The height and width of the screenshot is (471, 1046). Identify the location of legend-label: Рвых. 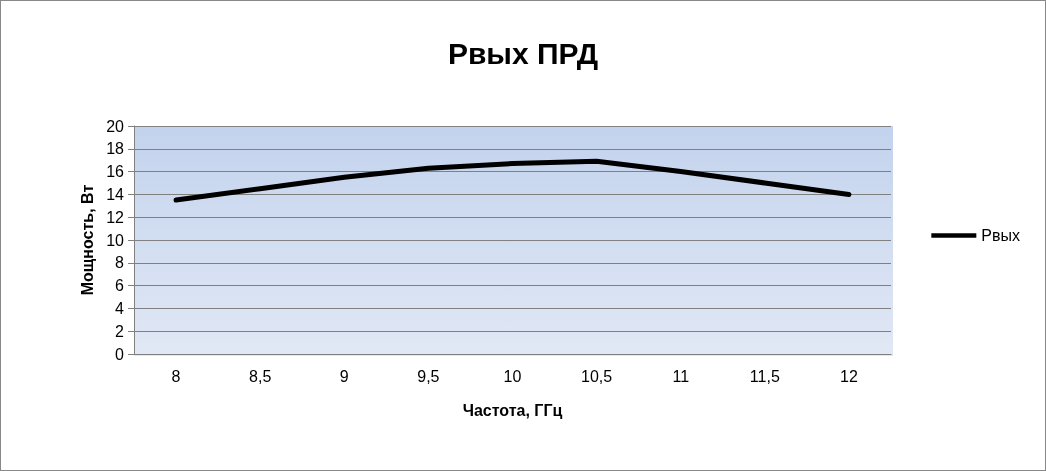
(1000, 235).